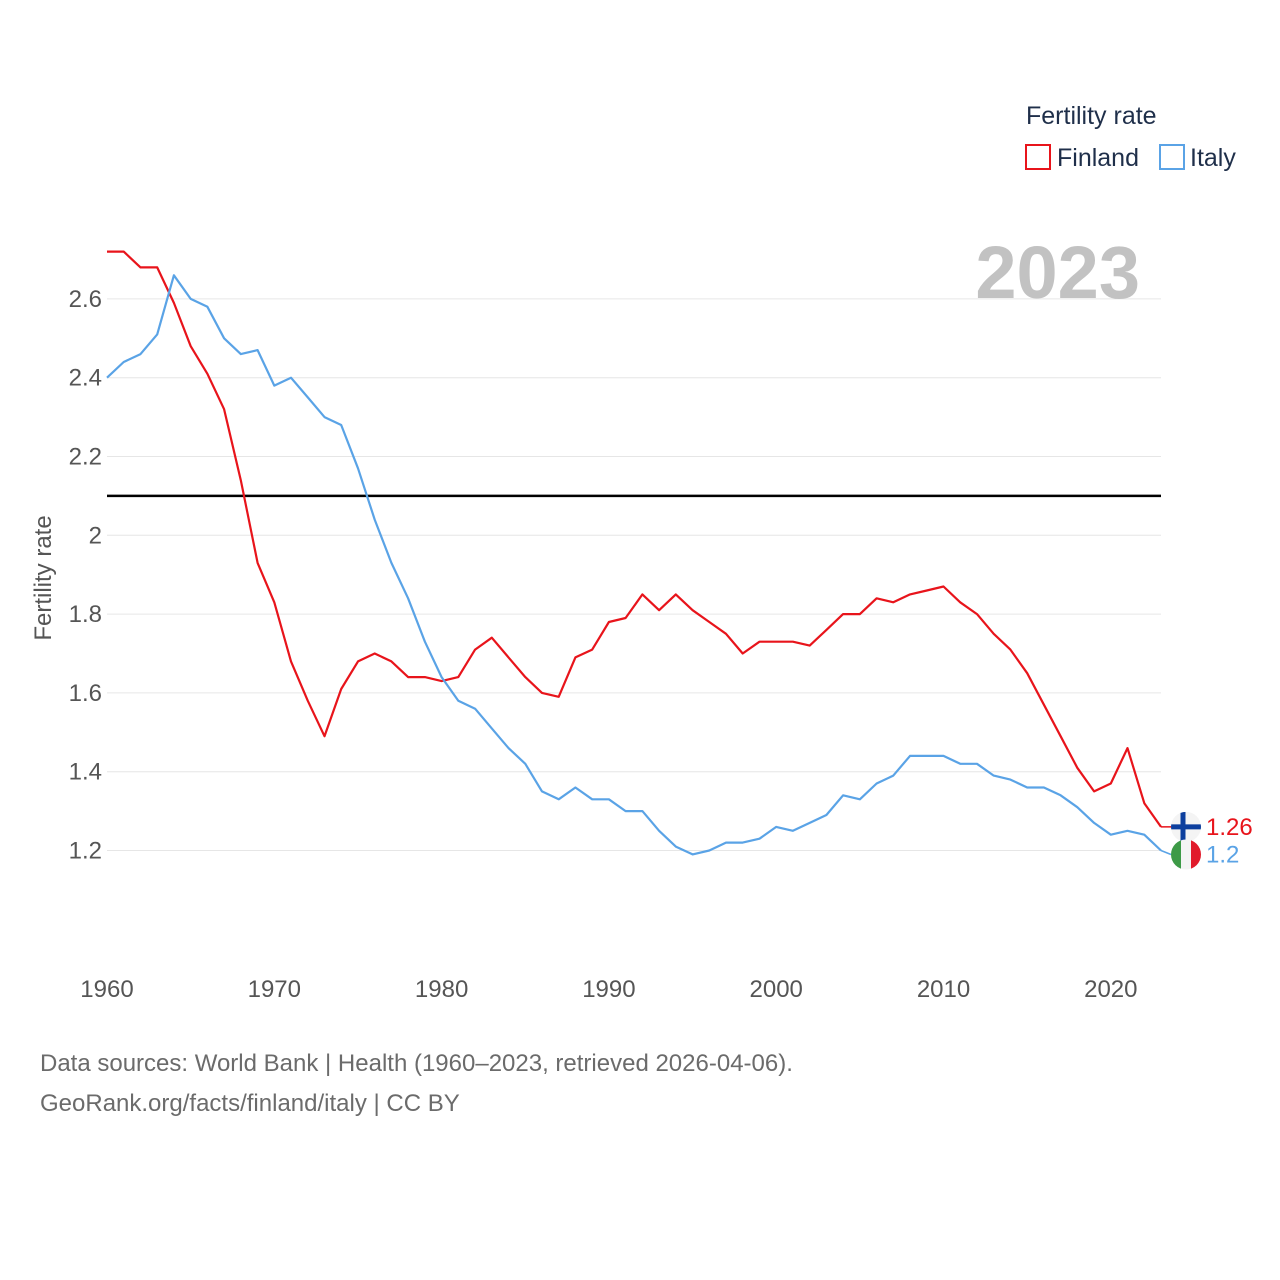 The width and height of the screenshot is (1280, 1280). Describe the element at coordinates (1110, 989) in the screenshot. I see `x-tick-label: 2020` at that location.